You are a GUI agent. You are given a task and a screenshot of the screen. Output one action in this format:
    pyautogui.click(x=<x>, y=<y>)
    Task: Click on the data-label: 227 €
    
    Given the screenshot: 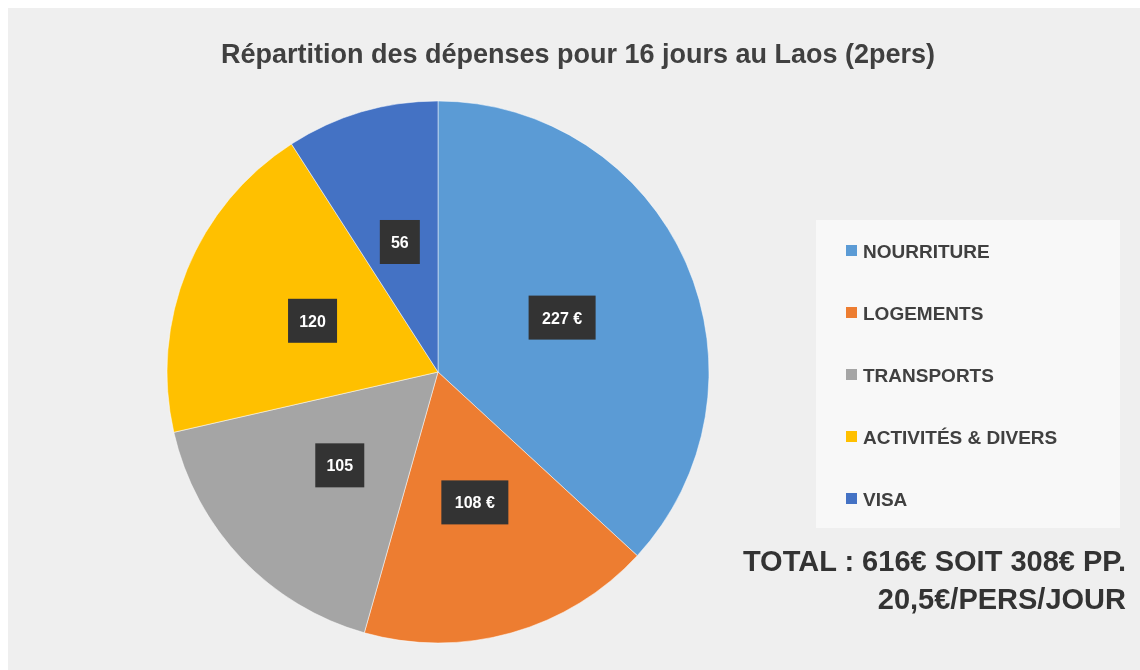 What is the action you would take?
    pyautogui.click(x=562, y=318)
    